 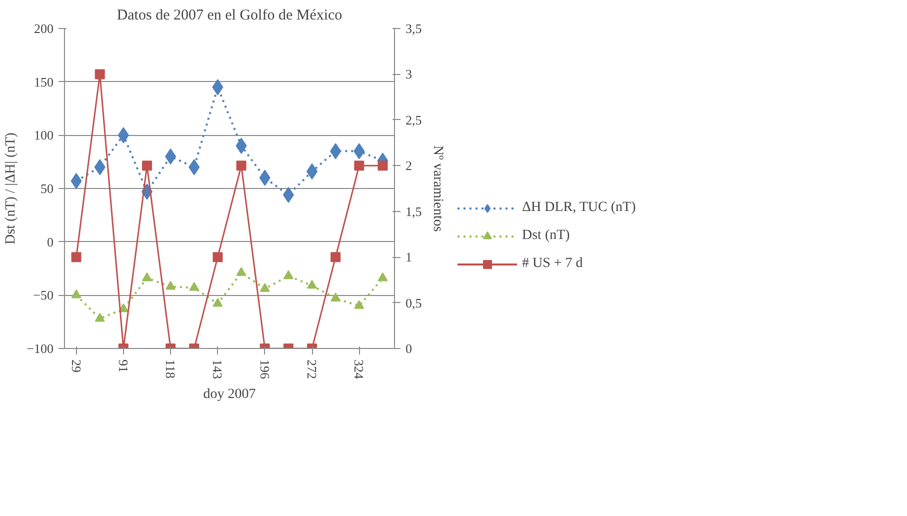 I want to click on y2-tick-label: 3,5, so click(x=414, y=28).